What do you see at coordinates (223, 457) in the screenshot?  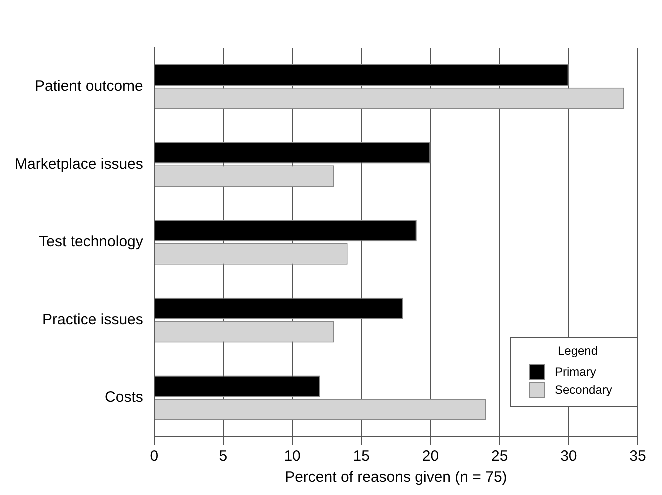 I see `x-tick-label: 5` at bounding box center [223, 457].